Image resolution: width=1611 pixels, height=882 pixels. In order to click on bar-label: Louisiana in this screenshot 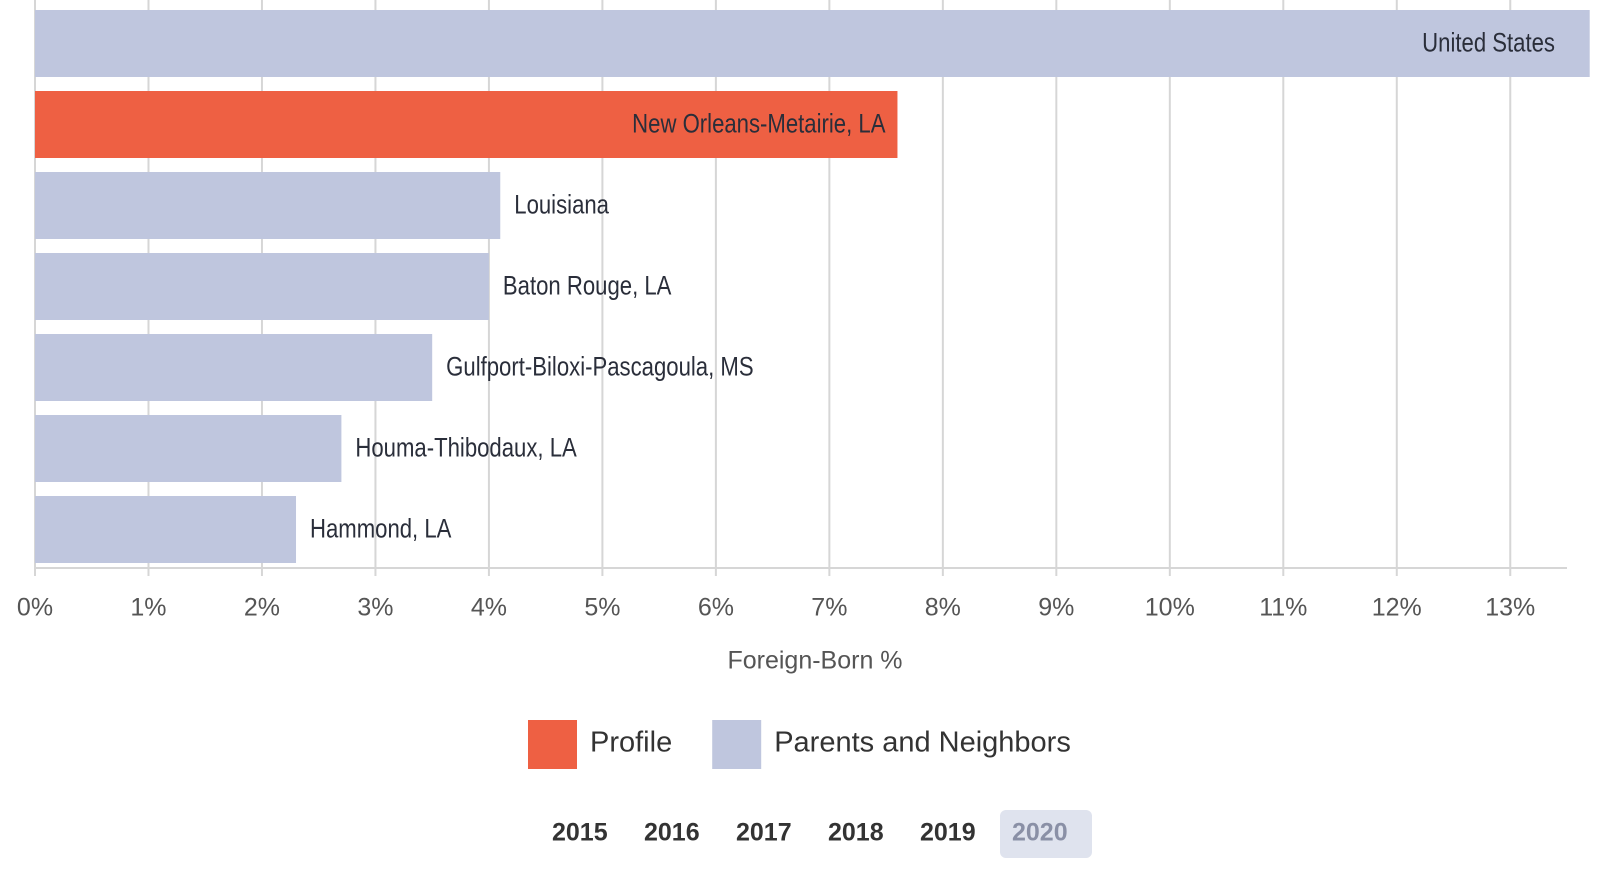, I will do `click(561, 206)`.